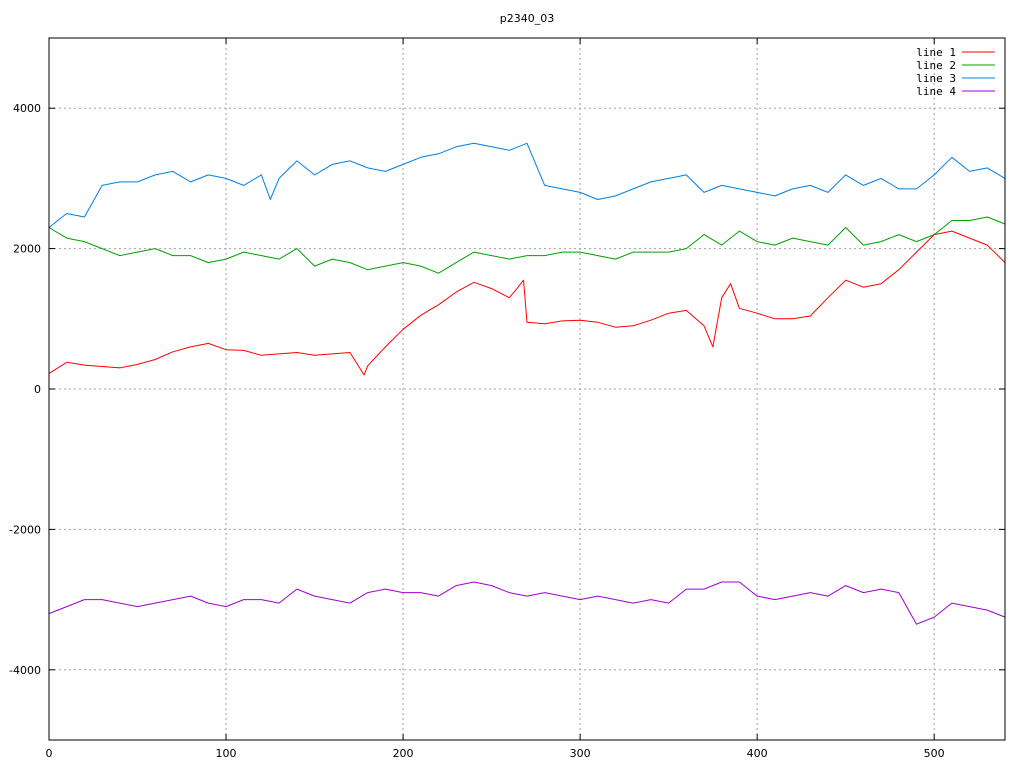 This screenshot has width=1024, height=768. What do you see at coordinates (49, 753) in the screenshot?
I see `x-tick-label: 0` at bounding box center [49, 753].